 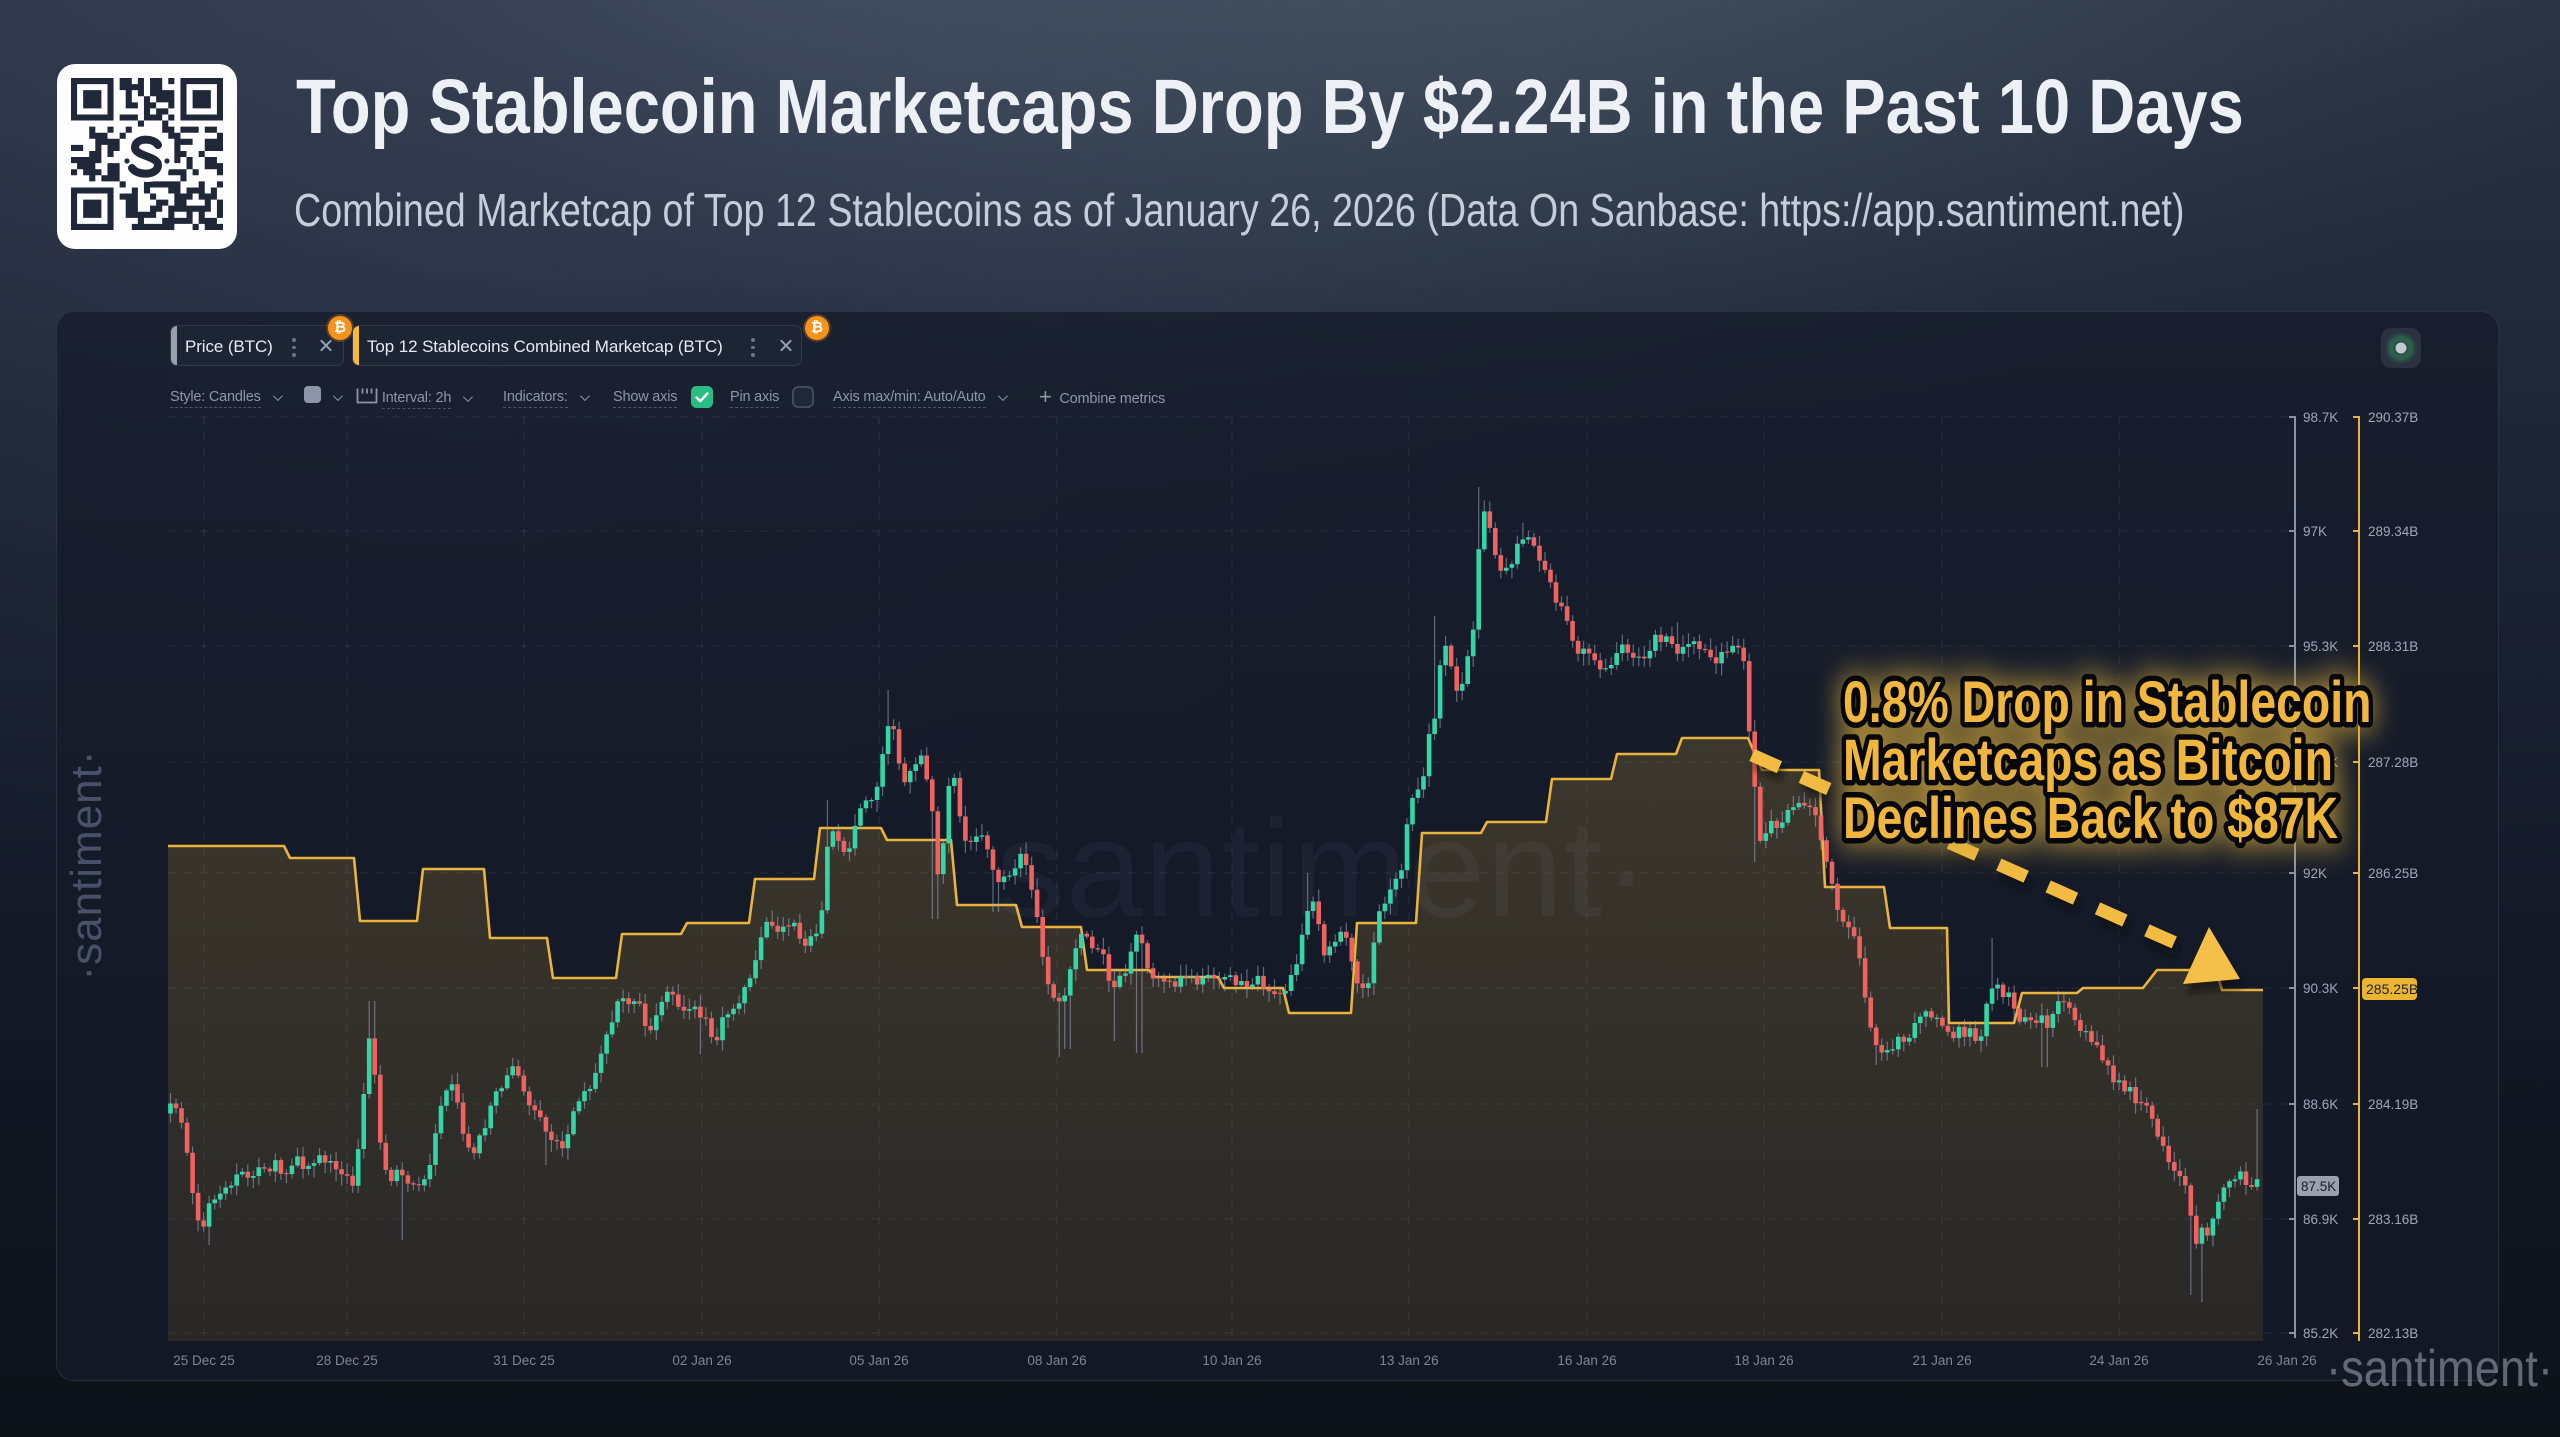 What do you see at coordinates (2090, 818) in the screenshot?
I see `svg-text: Declines Back to $87K` at bounding box center [2090, 818].